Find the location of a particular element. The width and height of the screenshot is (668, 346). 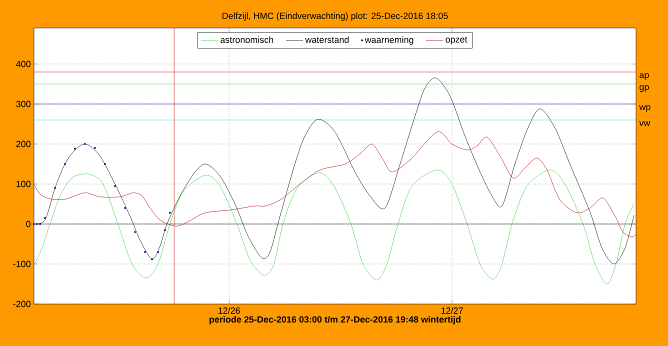

x-tick-label: 12/27 is located at coordinates (452, 310).